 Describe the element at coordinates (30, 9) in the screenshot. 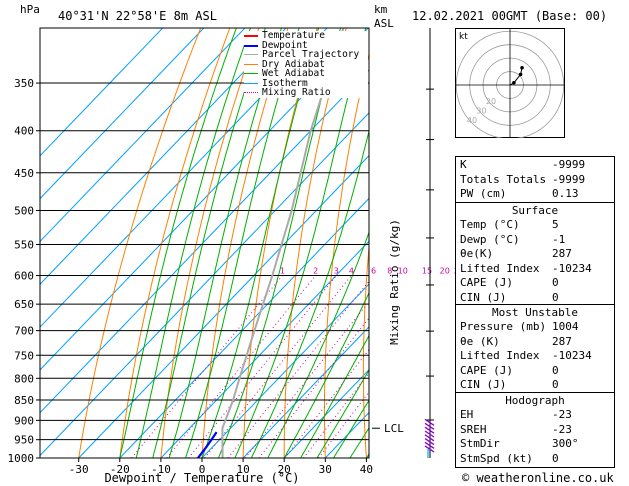

I see `hpa-label: hPa` at that location.